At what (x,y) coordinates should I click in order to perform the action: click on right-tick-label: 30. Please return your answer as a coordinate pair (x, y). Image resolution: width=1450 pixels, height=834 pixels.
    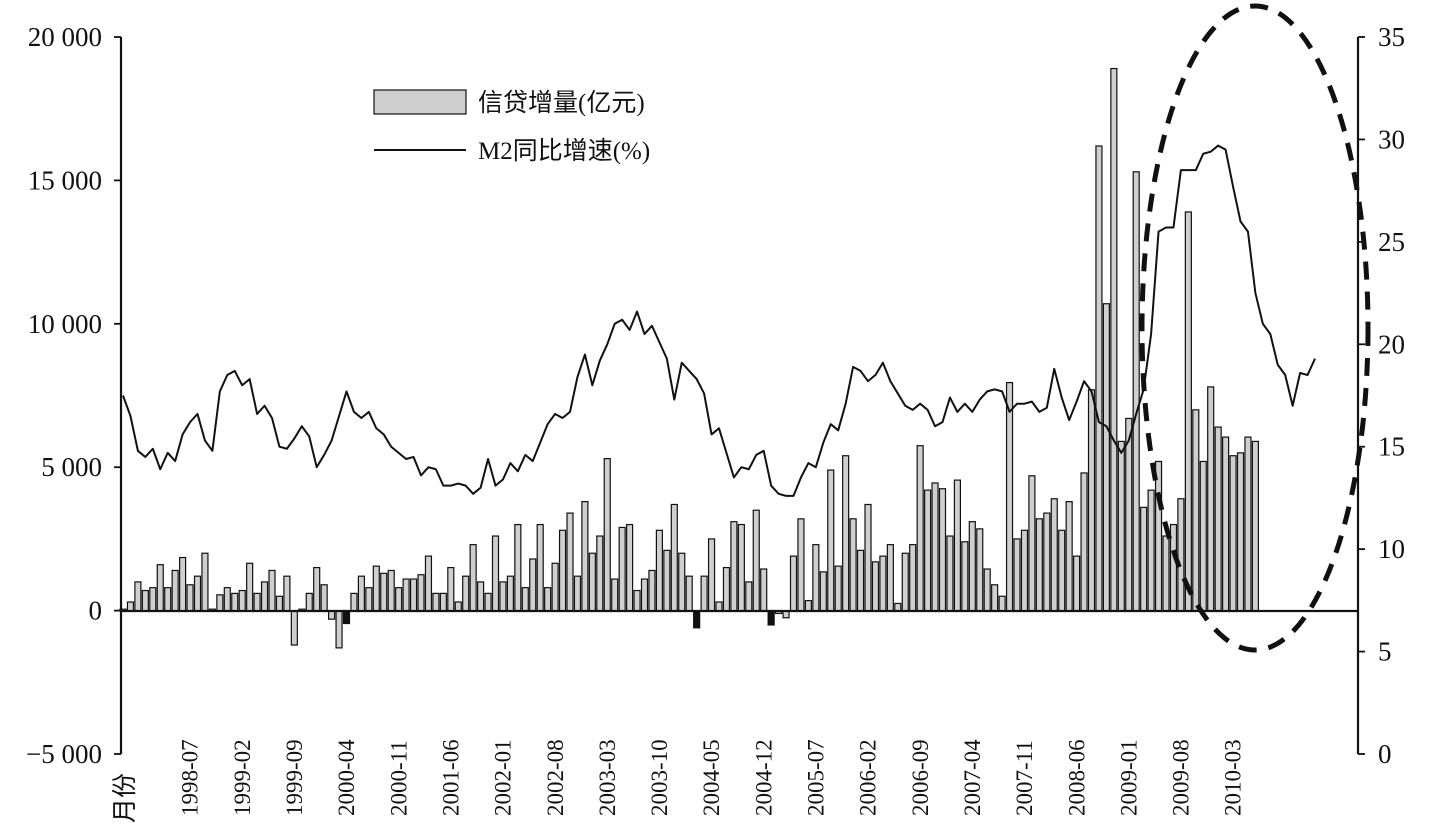
    Looking at the image, I should click on (1391, 139).